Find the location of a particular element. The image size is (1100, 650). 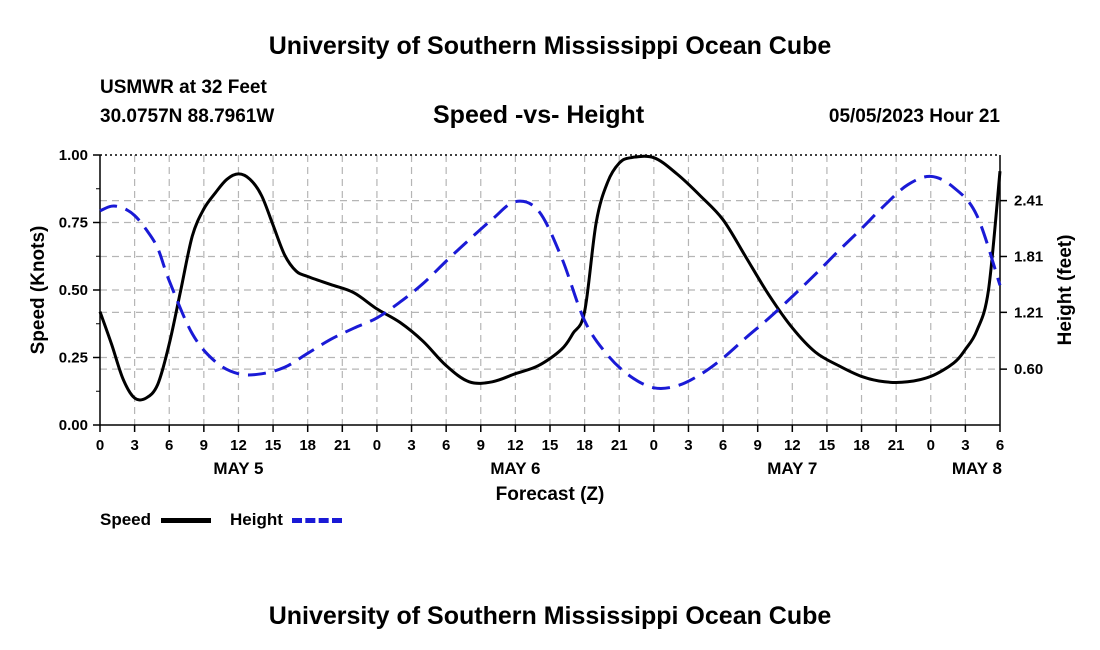

legend-speed-label: Speed is located at coordinates (126, 519).